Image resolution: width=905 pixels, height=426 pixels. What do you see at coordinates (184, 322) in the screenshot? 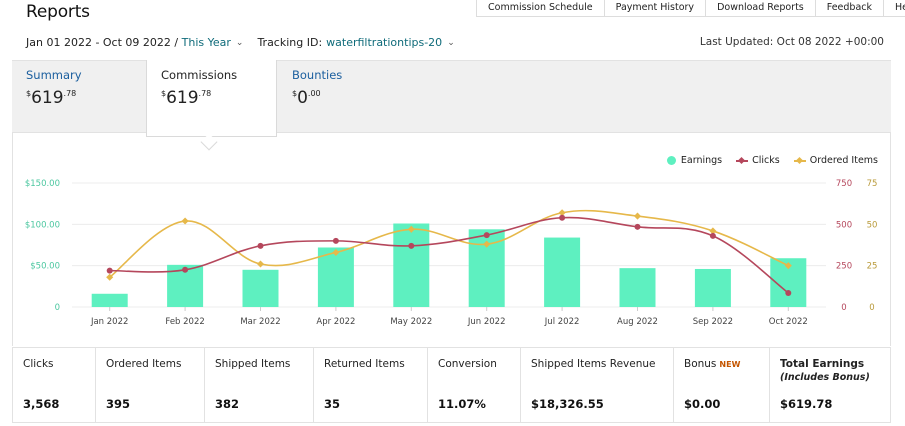
I see `x-tick-label: Feb 2022` at bounding box center [184, 322].